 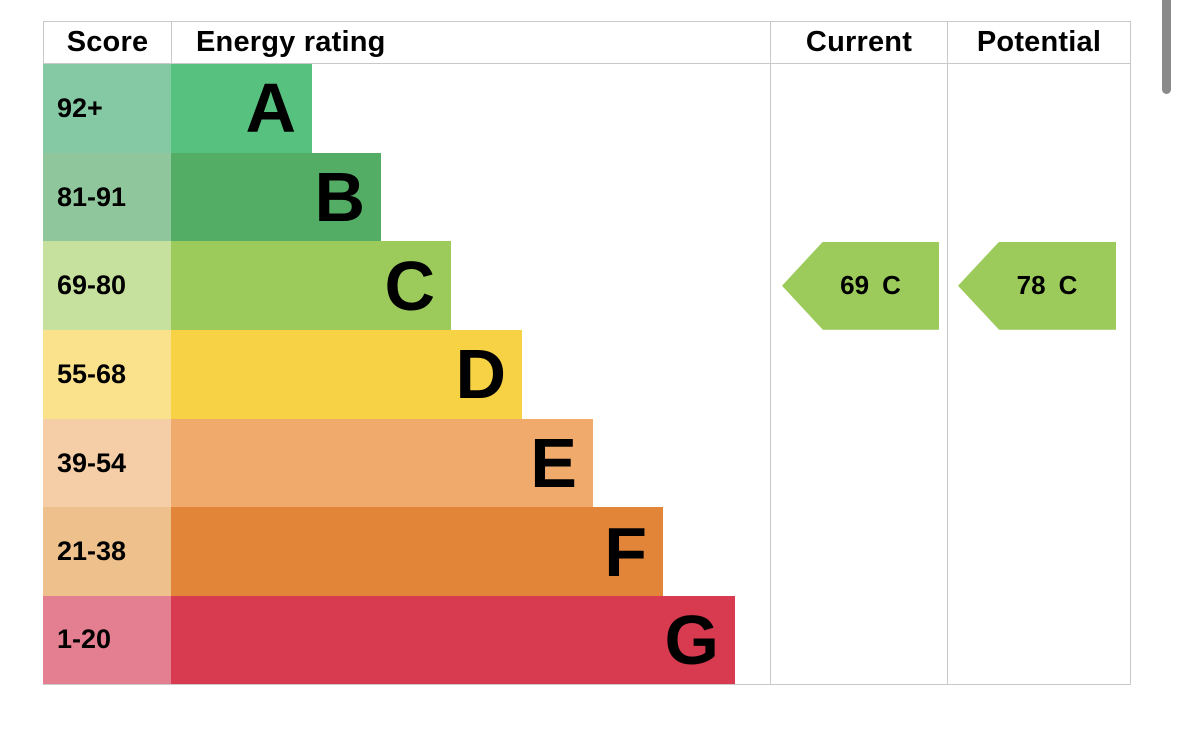 I want to click on potential-rating-arrow: 78 C, so click(x=1037, y=285).